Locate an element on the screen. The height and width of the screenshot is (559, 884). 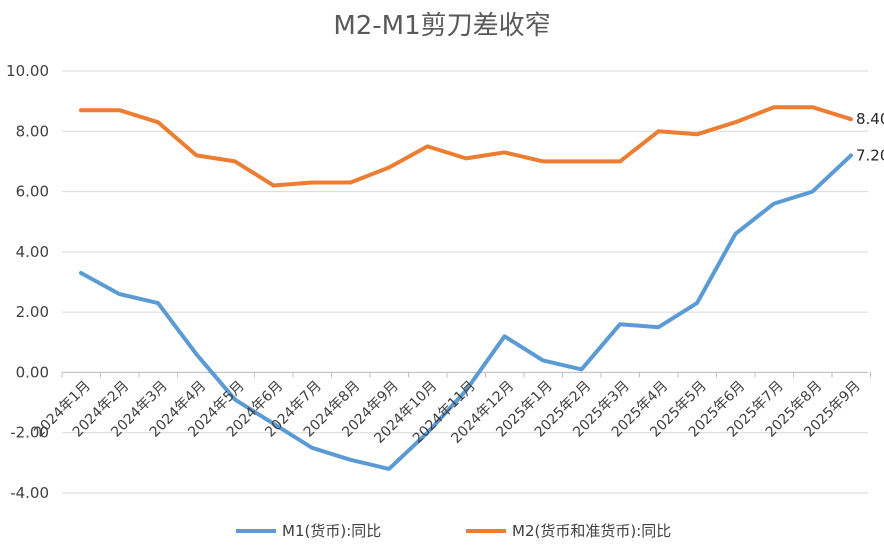
data-label: 7.20 is located at coordinates (870, 155).